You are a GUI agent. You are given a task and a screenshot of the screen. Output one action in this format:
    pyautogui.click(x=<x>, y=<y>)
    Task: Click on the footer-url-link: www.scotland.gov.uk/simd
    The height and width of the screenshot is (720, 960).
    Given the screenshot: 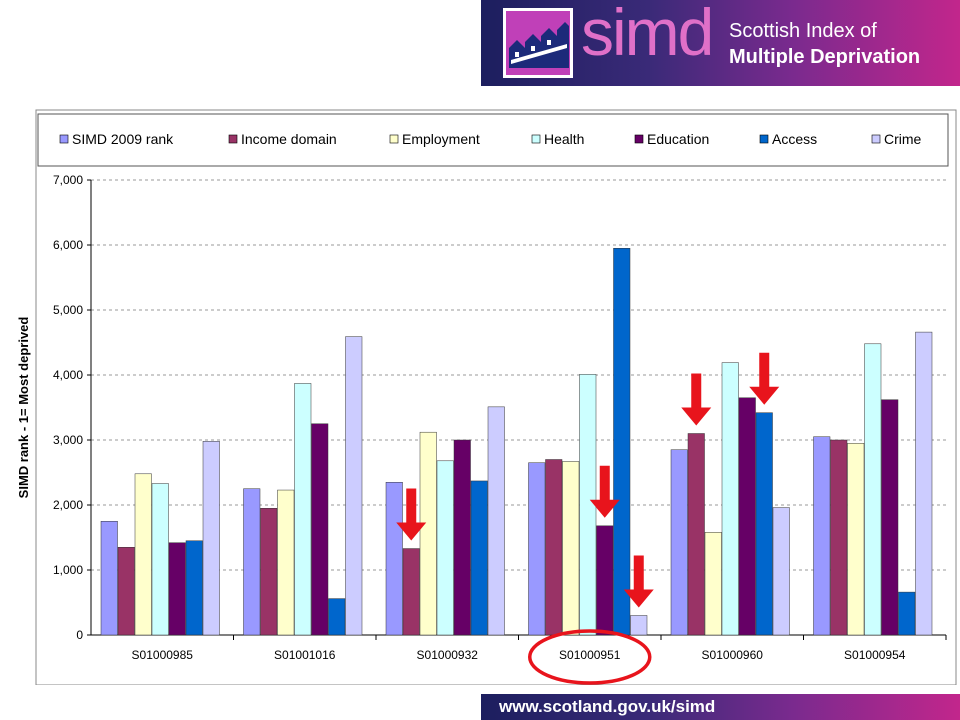 What is the action you would take?
    pyautogui.click(x=607, y=706)
    